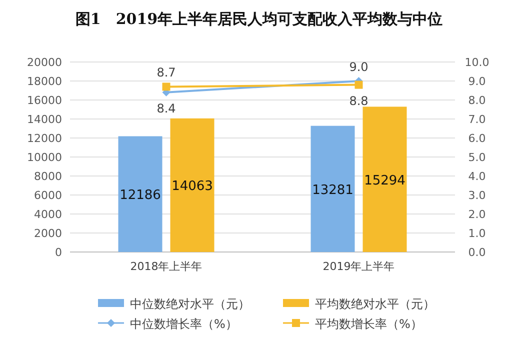 This screenshot has width=518, height=338. What do you see at coordinates (477, 138) in the screenshot?
I see `y2-tick-label: 6.0` at bounding box center [477, 138].